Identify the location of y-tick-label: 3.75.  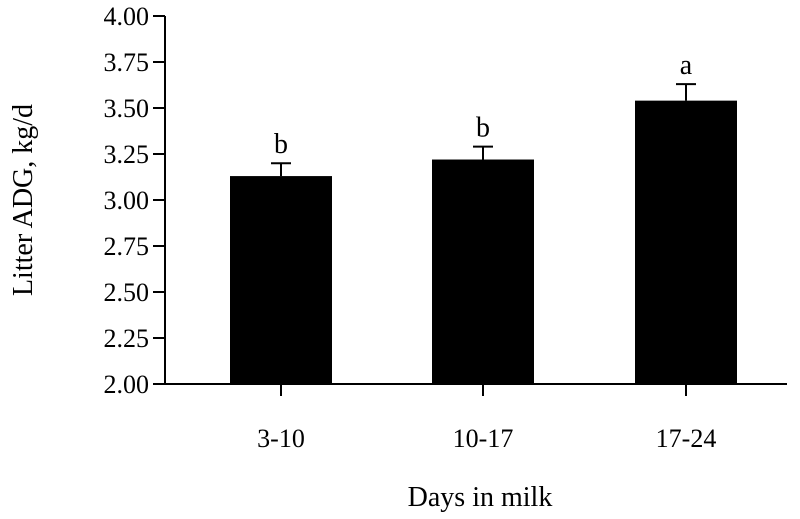
(127, 62).